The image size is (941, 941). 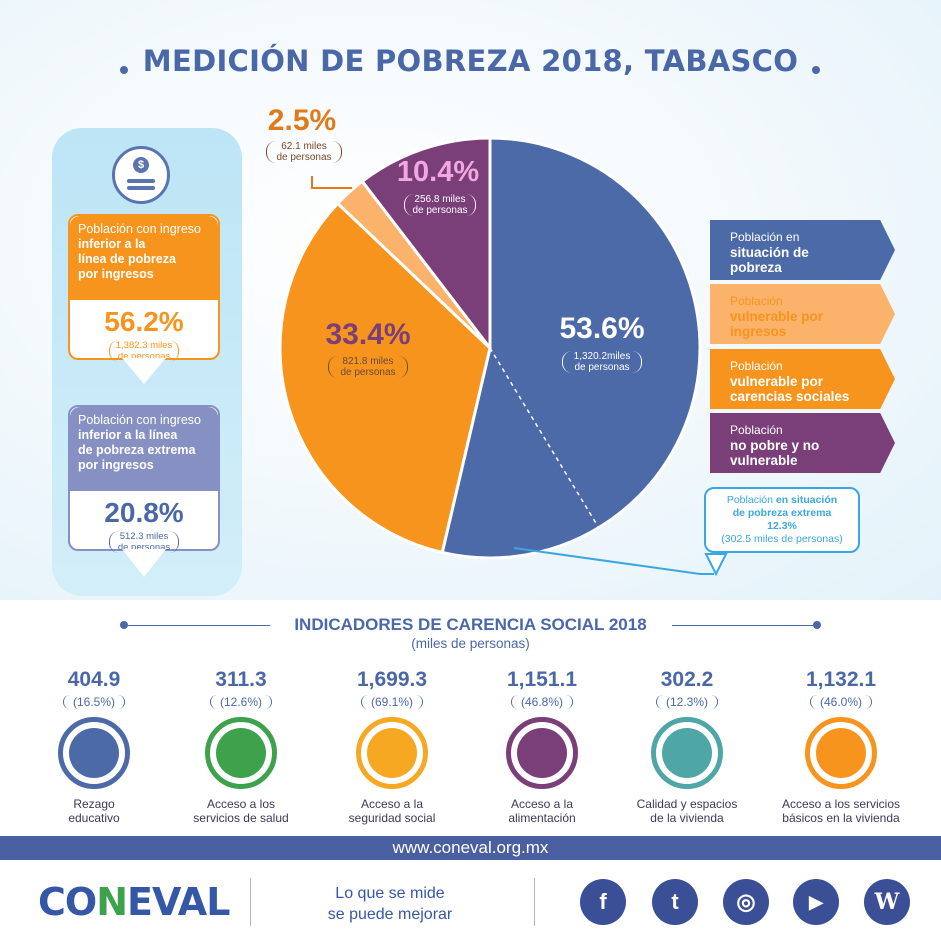 What do you see at coordinates (241, 818) in the screenshot?
I see `indicator-name-text: servicios de salud` at bounding box center [241, 818].